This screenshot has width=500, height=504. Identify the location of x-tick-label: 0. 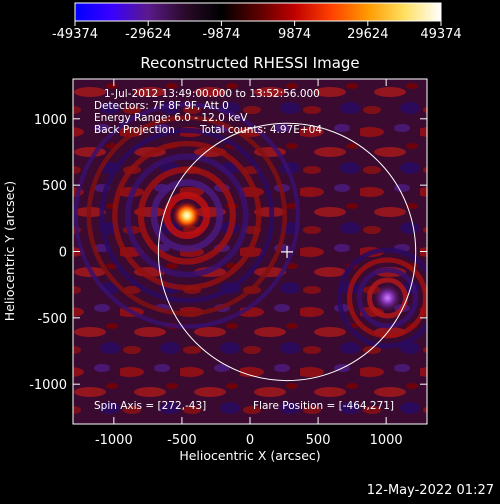
(250, 440).